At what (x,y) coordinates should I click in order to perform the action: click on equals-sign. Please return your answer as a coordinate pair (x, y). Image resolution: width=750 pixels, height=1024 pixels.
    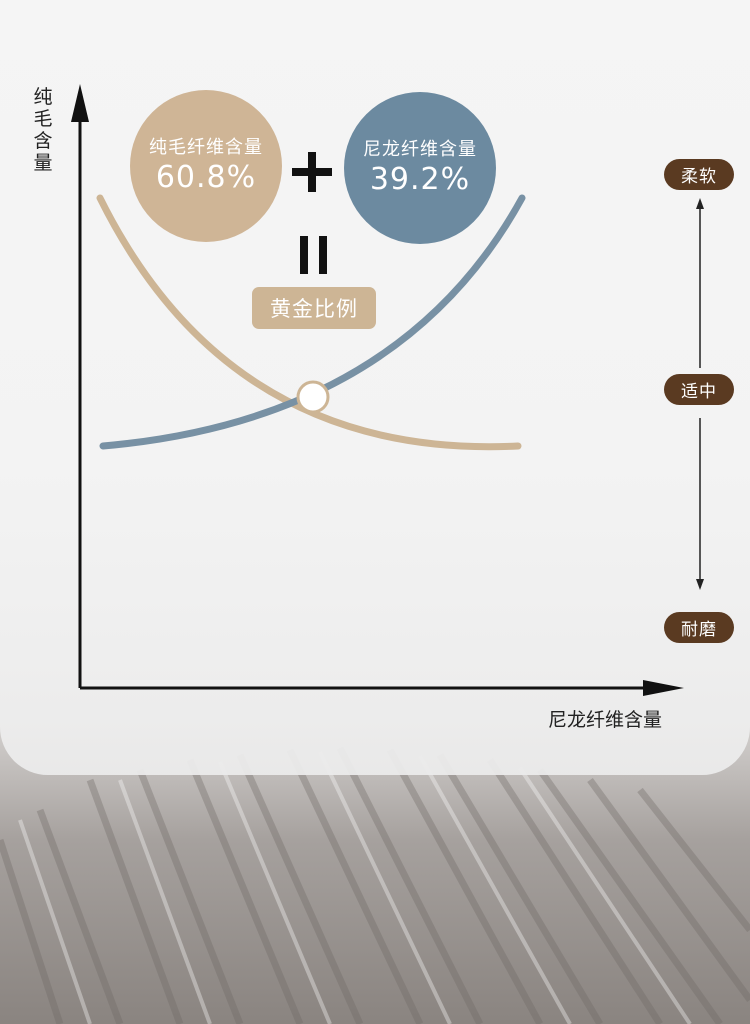
    Looking at the image, I should click on (313, 255).